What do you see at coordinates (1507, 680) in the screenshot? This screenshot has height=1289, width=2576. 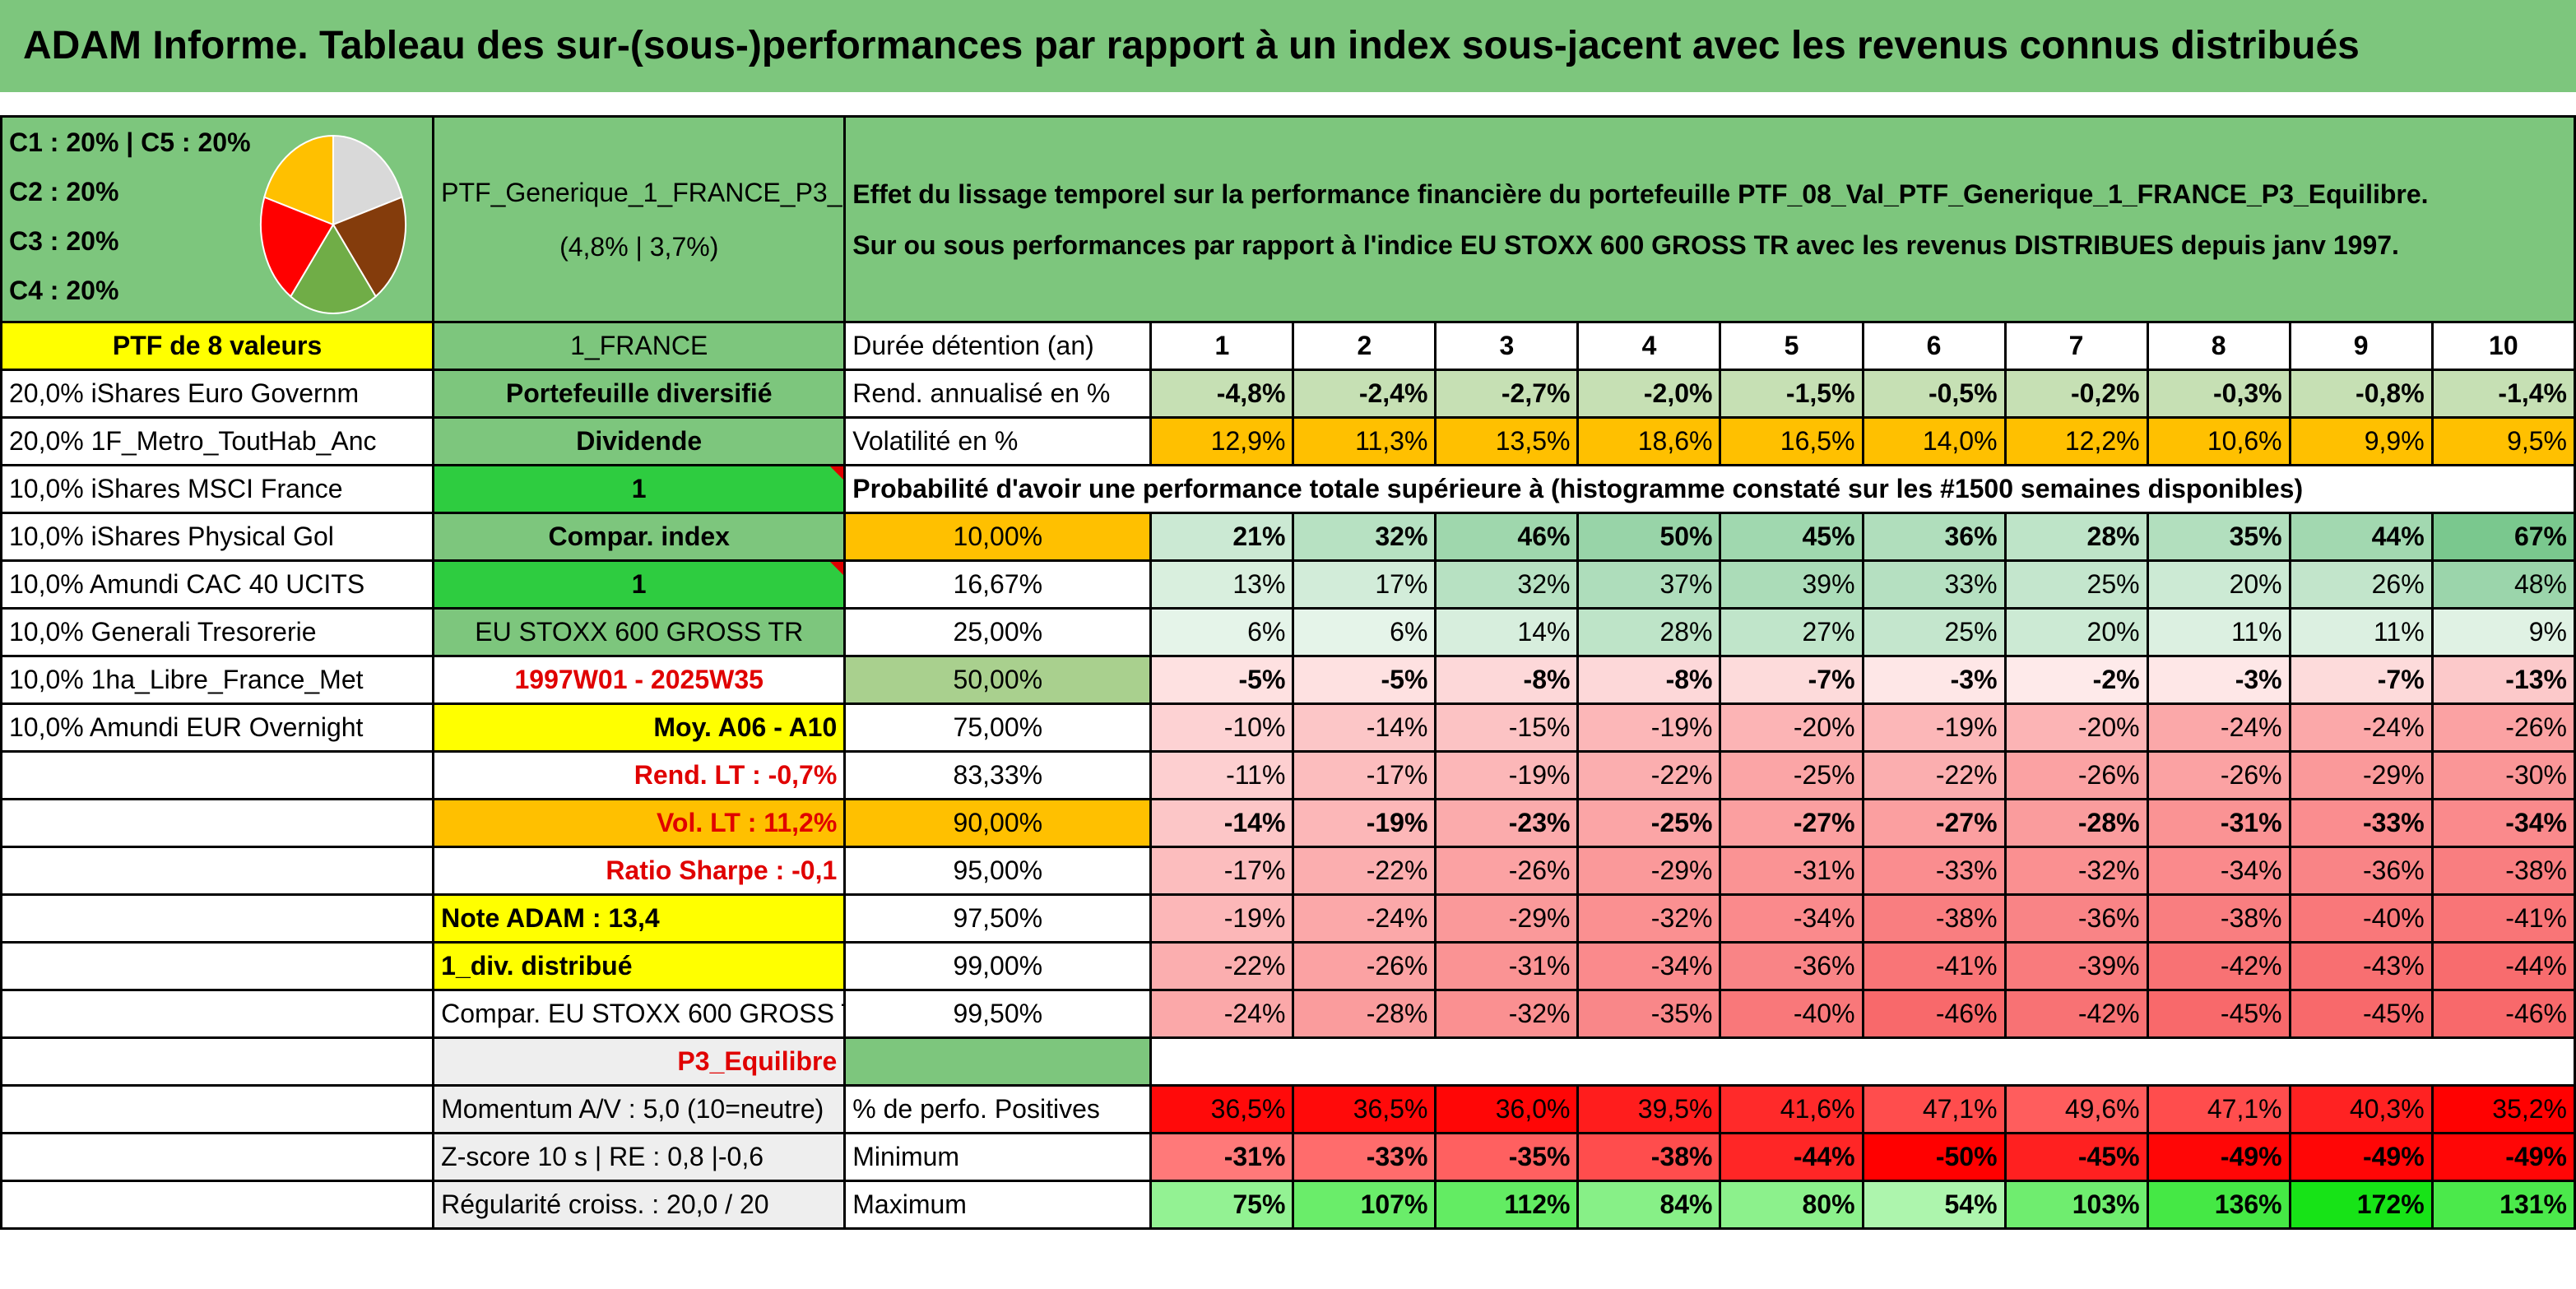 I see `probability-value: -8%` at bounding box center [1507, 680].